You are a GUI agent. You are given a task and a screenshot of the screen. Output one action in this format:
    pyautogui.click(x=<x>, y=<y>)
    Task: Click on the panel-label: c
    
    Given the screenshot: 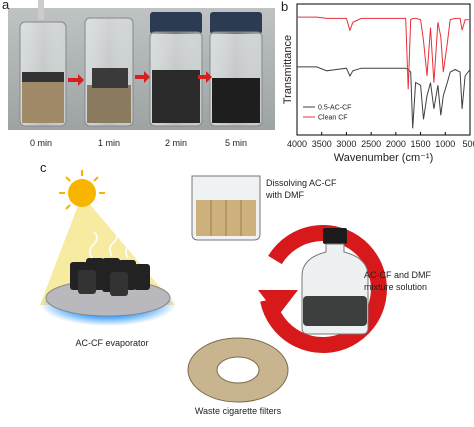 What is the action you would take?
    pyautogui.click(x=43, y=167)
    